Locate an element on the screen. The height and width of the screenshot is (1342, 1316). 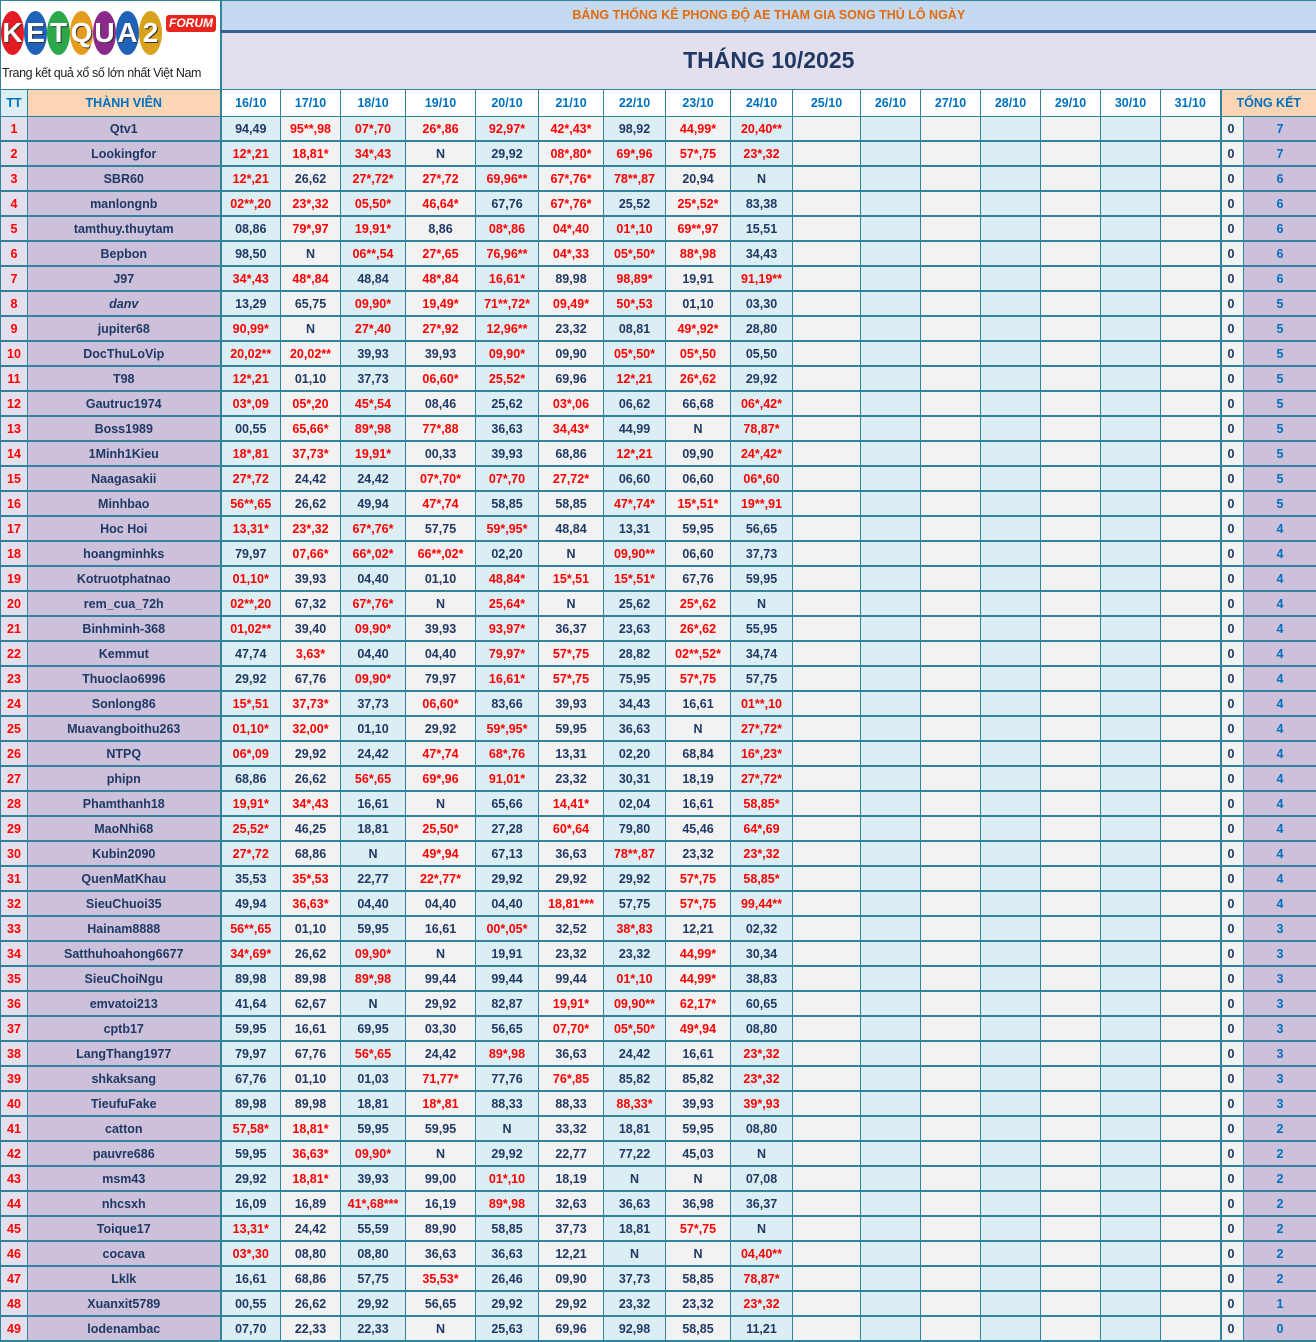
hit-total: 5 is located at coordinates (1279, 403).